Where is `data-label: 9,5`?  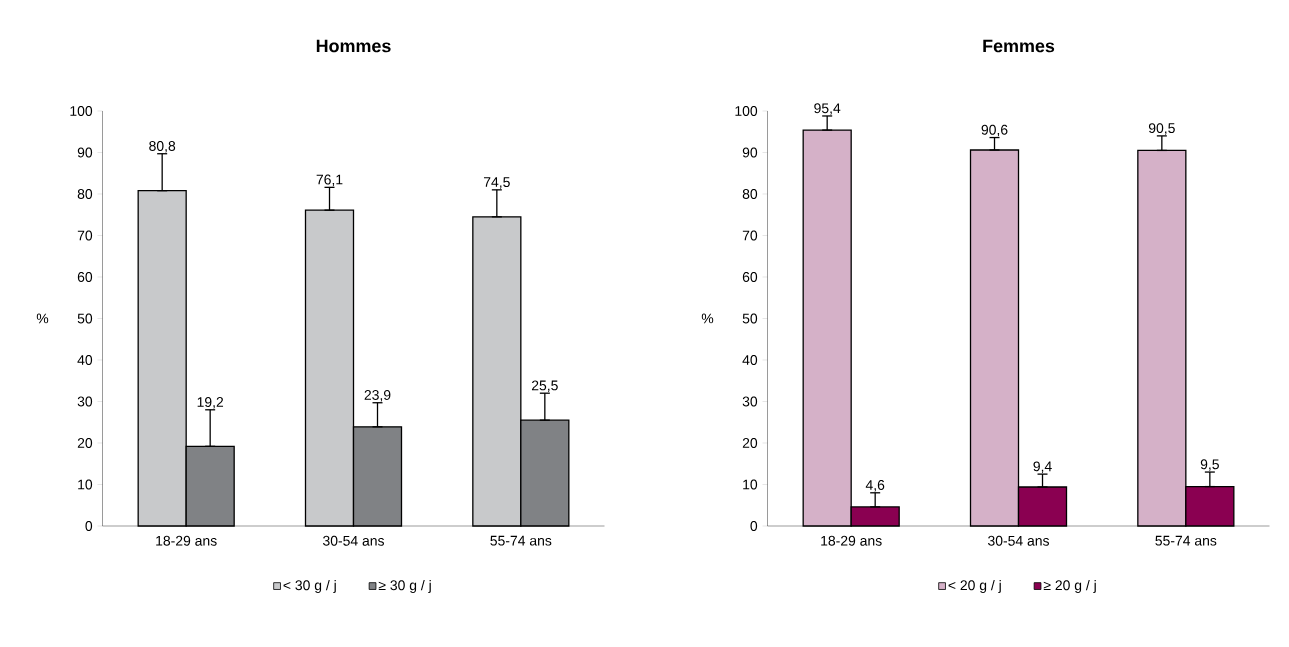
data-label: 9,5 is located at coordinates (1209, 465).